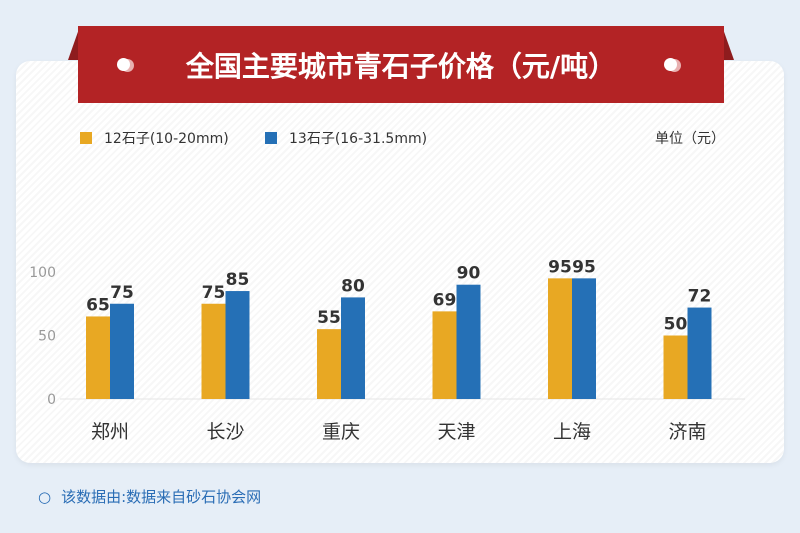 Image resolution: width=800 pixels, height=533 pixels. What do you see at coordinates (358, 139) in the screenshot?
I see `legend-label: 13石子(16-31.5mm)` at bounding box center [358, 139].